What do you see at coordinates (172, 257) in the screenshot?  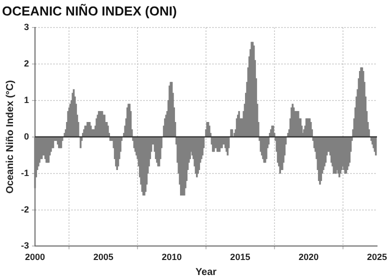 I see `x-tick-label: 2010` at bounding box center [172, 257].